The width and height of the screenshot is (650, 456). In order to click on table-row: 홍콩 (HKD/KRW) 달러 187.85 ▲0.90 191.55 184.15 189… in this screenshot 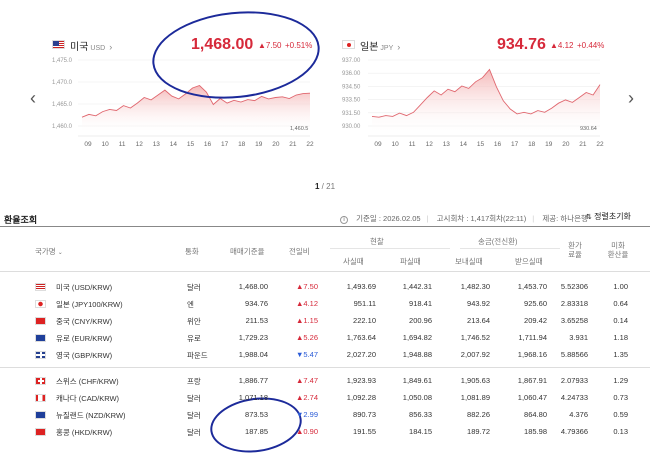, I will do `click(325, 432)`.